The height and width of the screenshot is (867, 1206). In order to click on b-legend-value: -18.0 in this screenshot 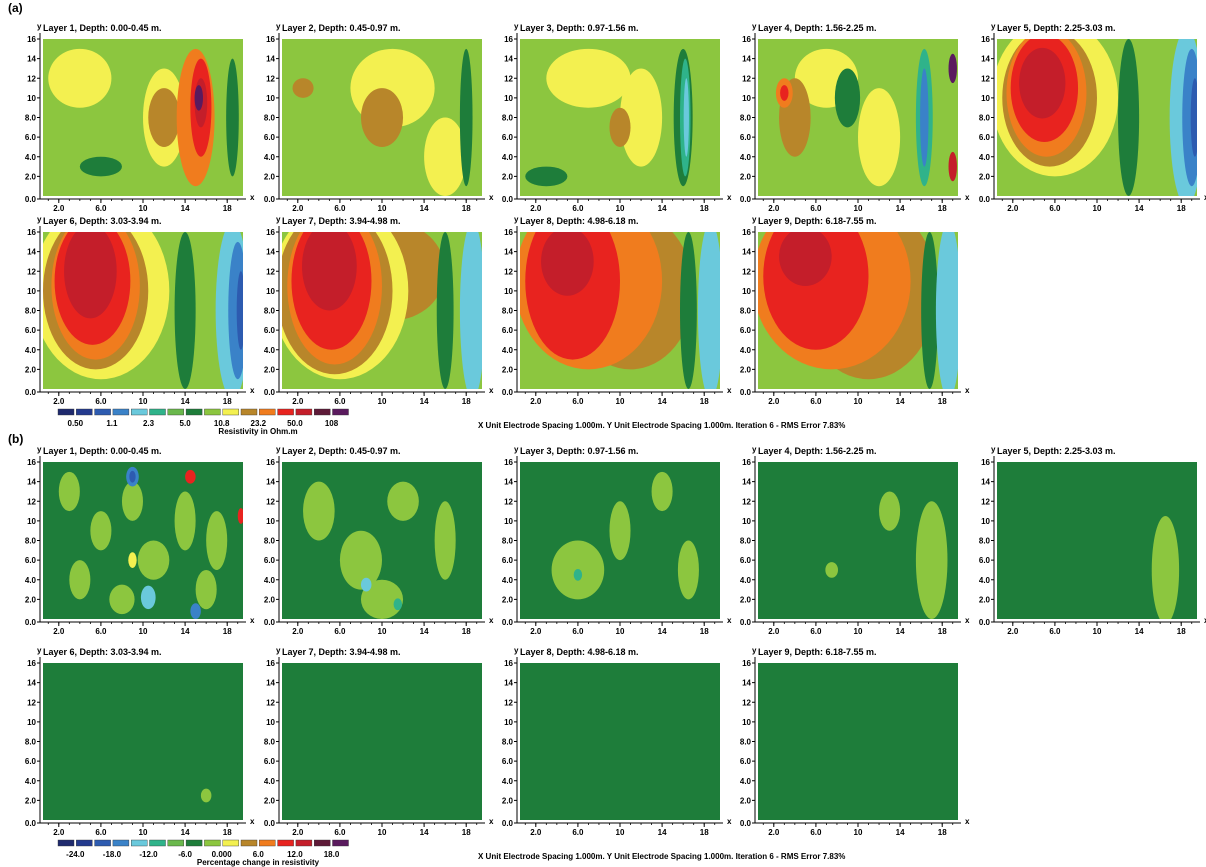, I will do `click(112, 854)`.